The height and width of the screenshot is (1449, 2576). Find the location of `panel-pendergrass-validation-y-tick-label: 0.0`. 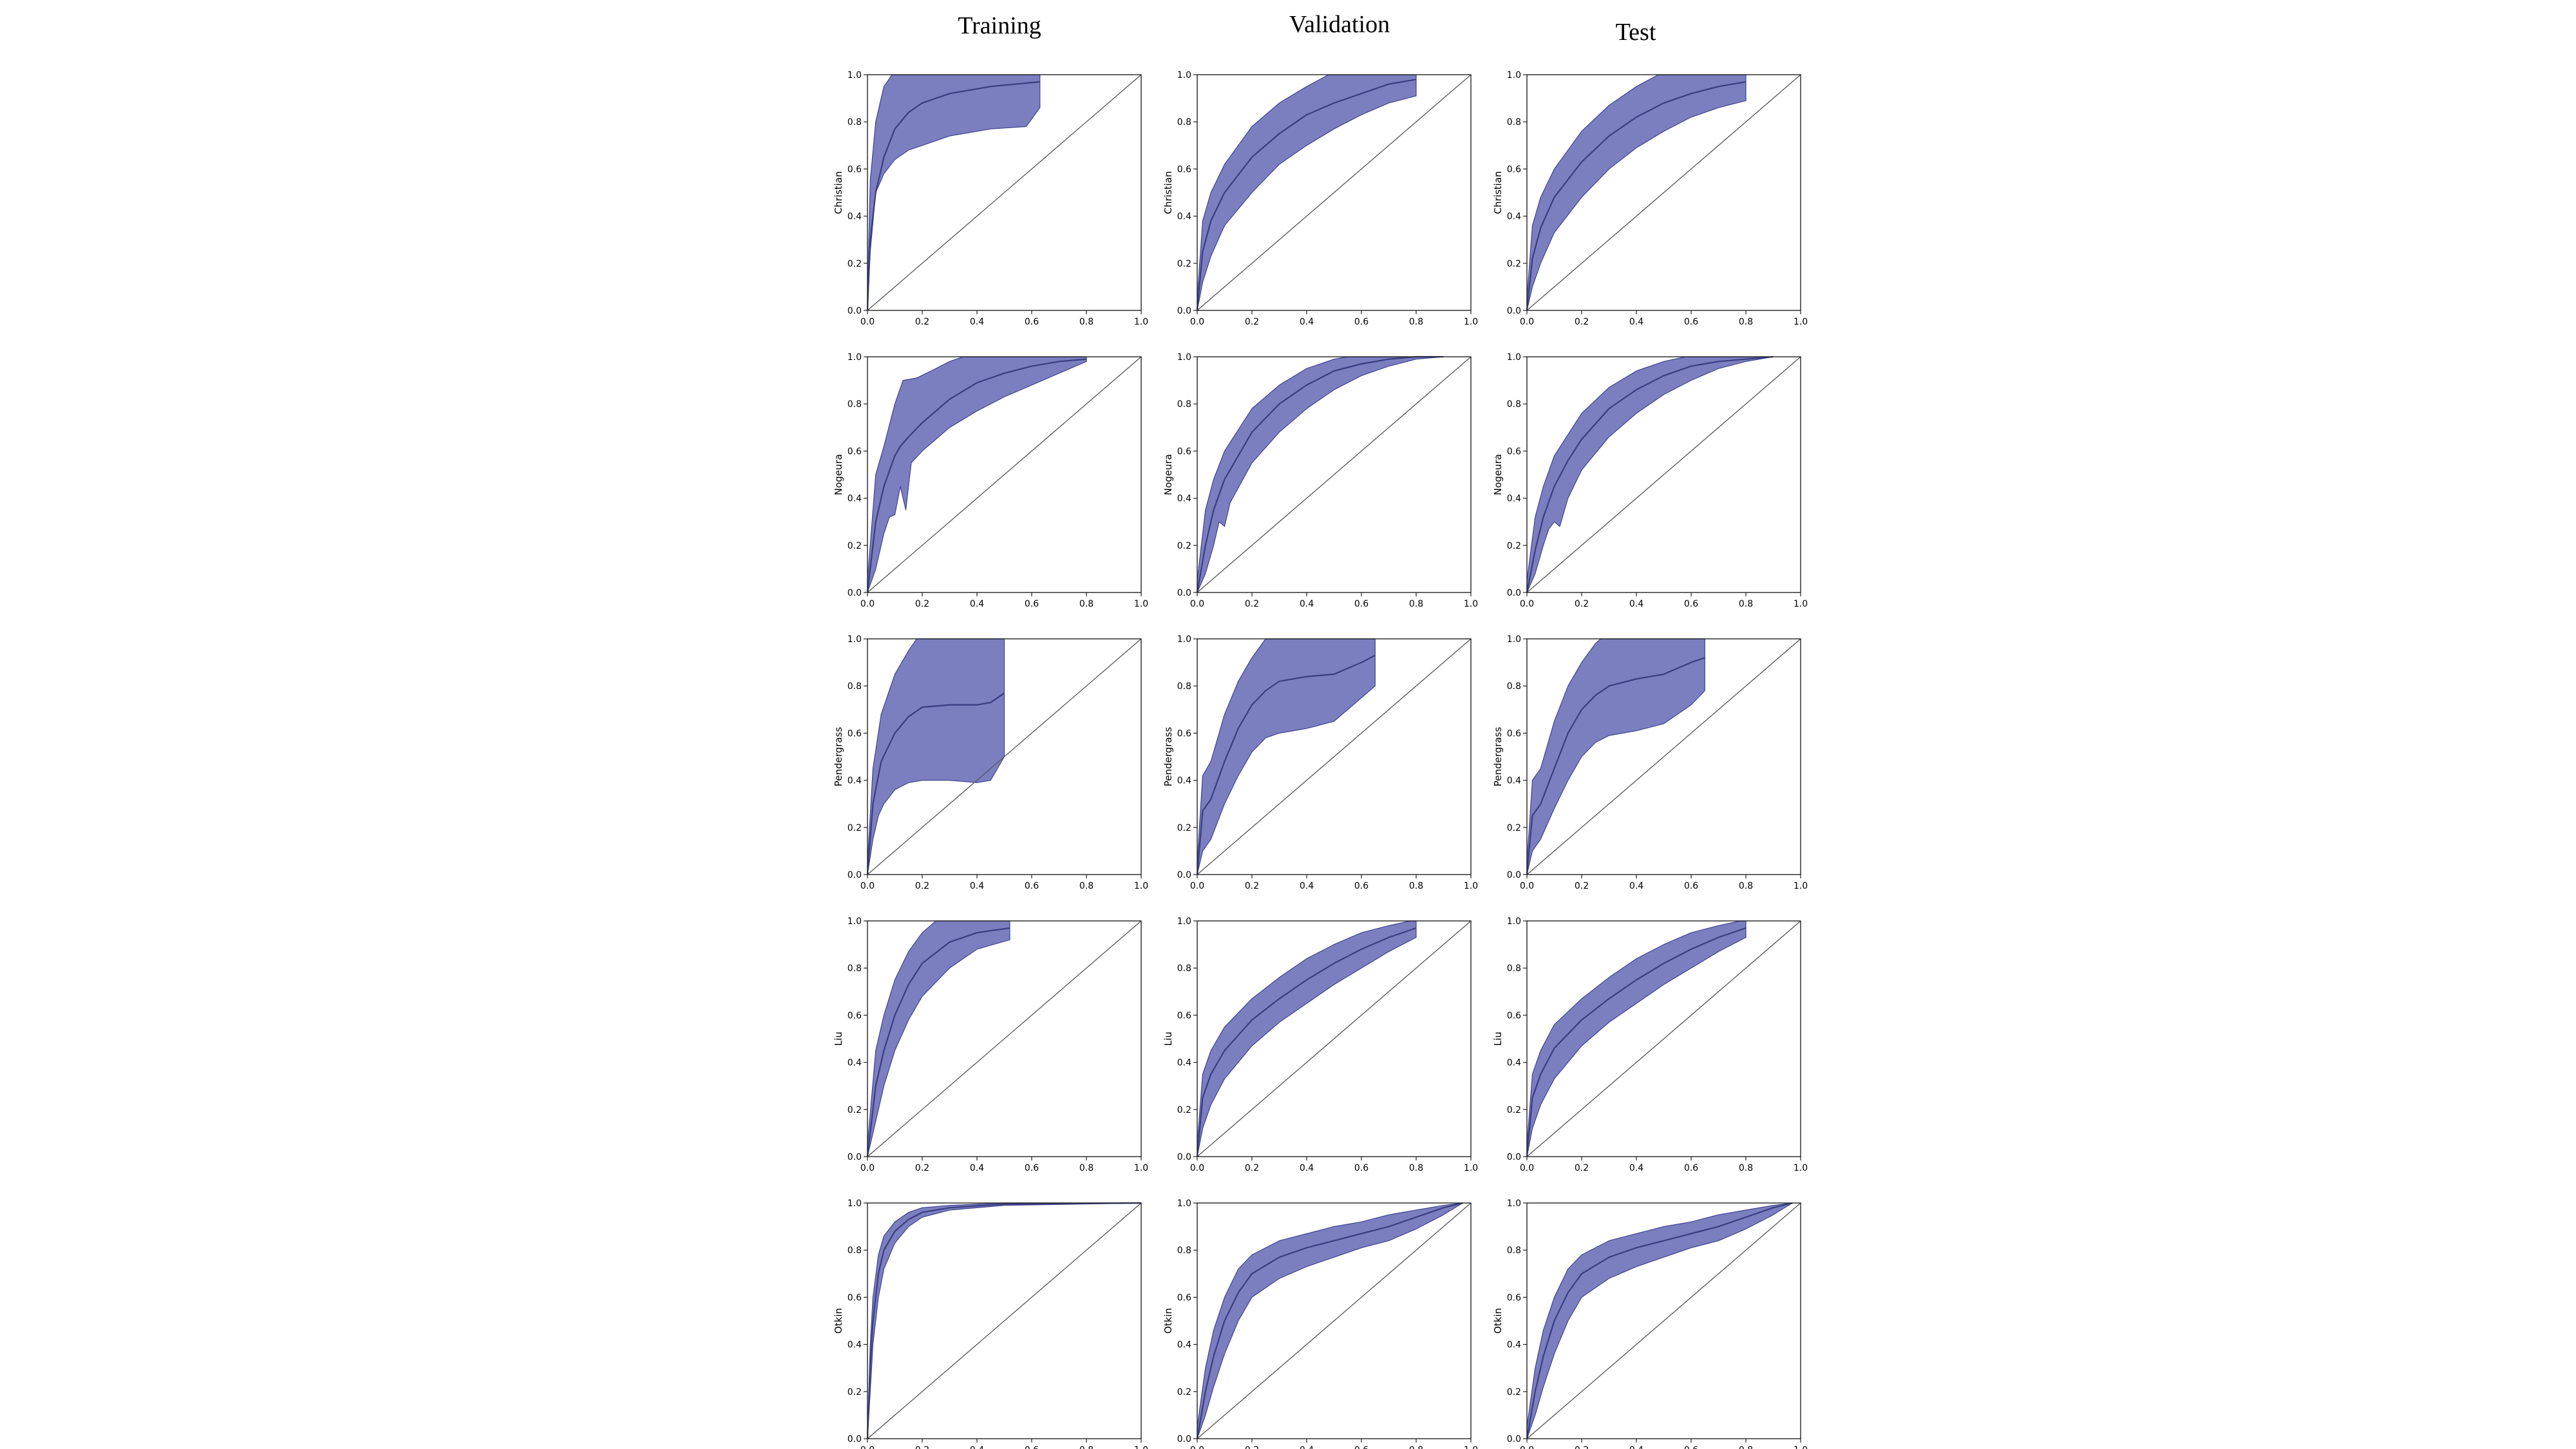

panel-pendergrass-validation-y-tick-label: 0.0 is located at coordinates (1184, 875).